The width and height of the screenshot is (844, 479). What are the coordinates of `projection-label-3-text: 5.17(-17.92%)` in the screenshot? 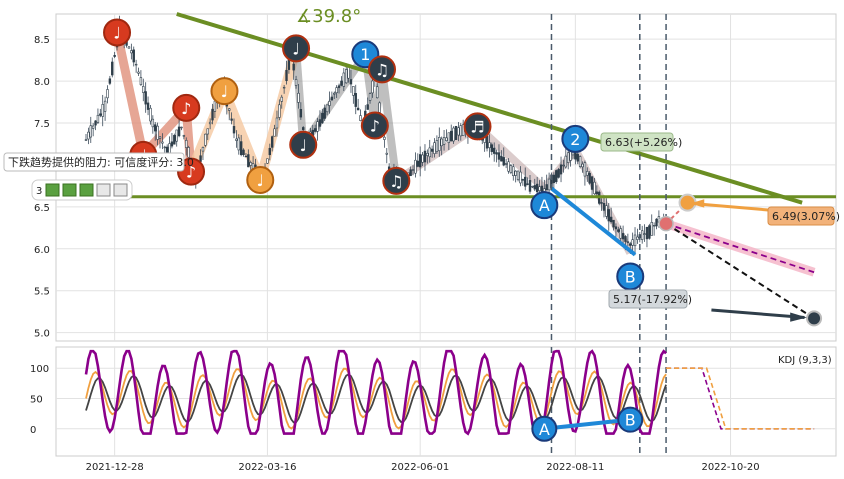 It's located at (652, 299).